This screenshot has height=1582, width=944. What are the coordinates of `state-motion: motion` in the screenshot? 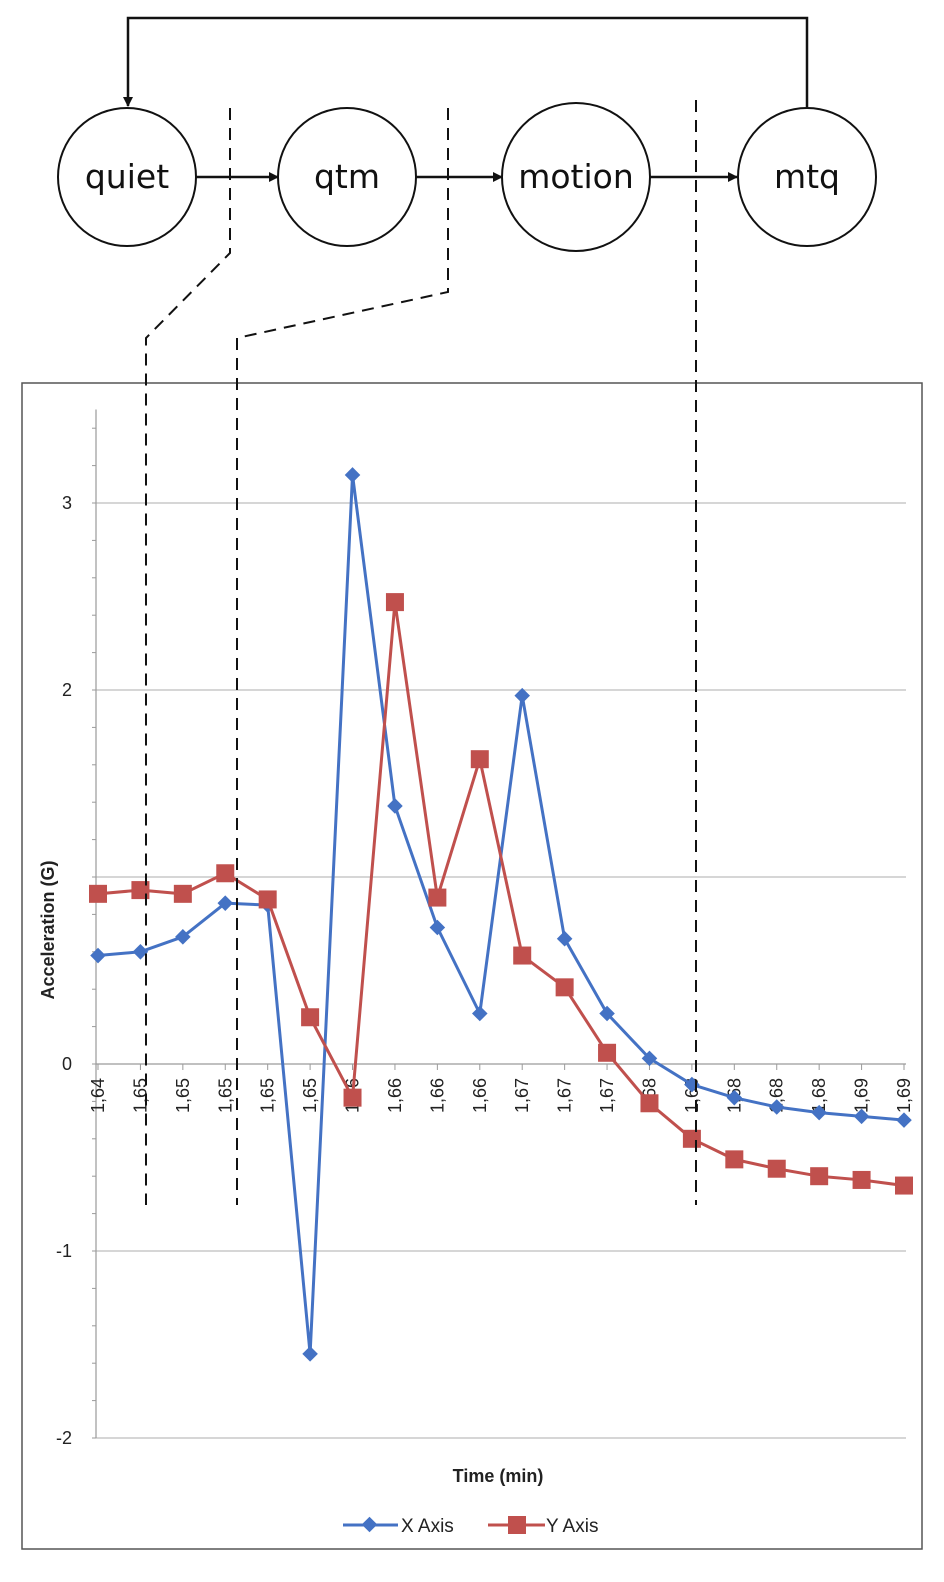 It's located at (576, 177).